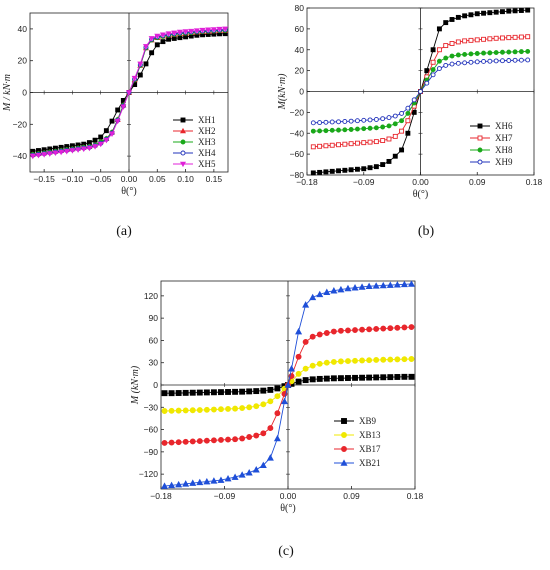 Image resolution: width=550 pixels, height=570 pixels. What do you see at coordinates (129, 179) in the screenshot?
I see `x-tick-label: 0.00` at bounding box center [129, 179].